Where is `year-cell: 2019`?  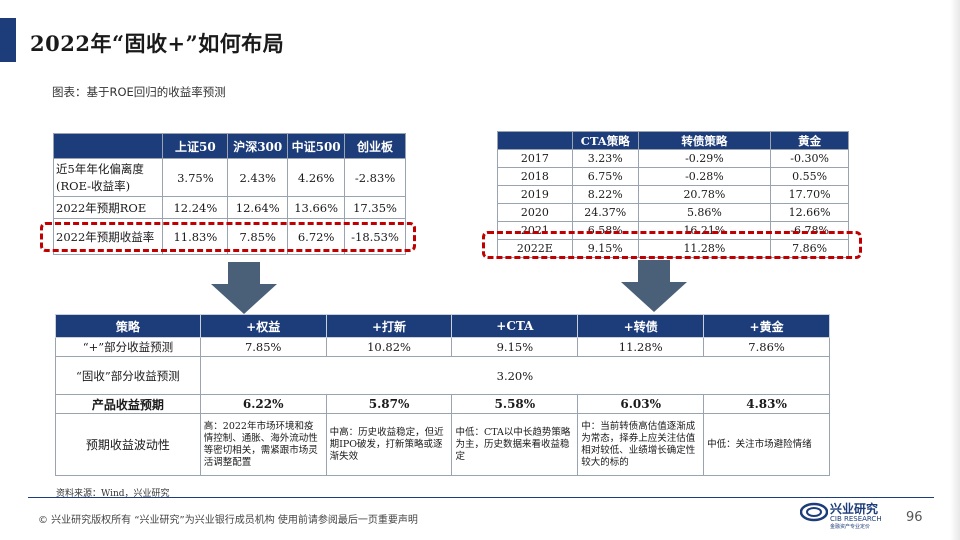
year-cell: 2019 is located at coordinates (535, 194).